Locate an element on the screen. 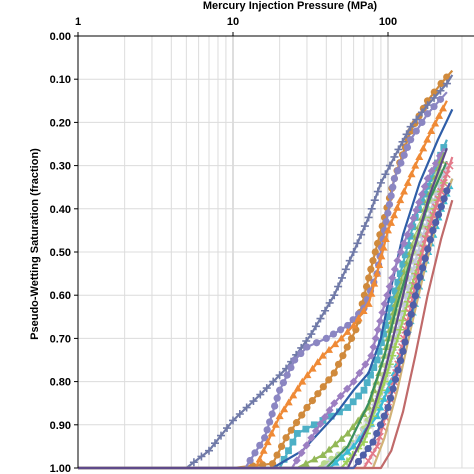 The image size is (474, 474). x-tick-labels: 1 10 100 is located at coordinates (236, 26).